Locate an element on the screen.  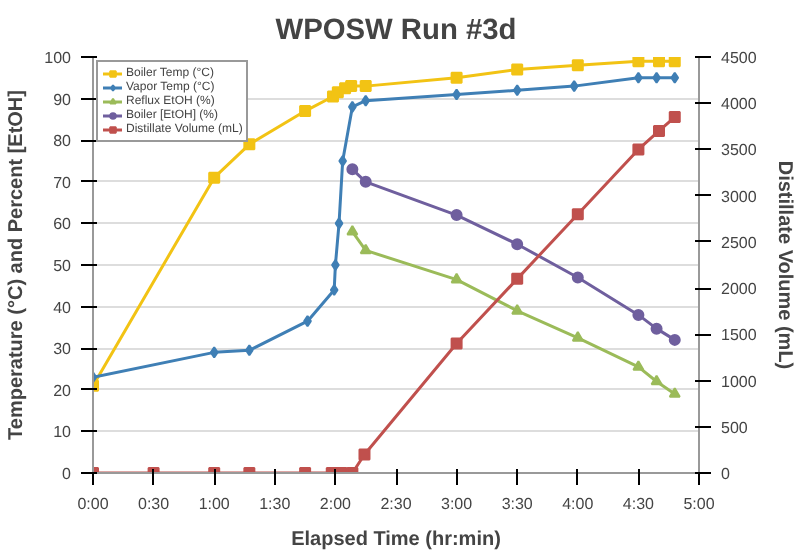
y2-tick-label: 4000 is located at coordinates (739, 104).